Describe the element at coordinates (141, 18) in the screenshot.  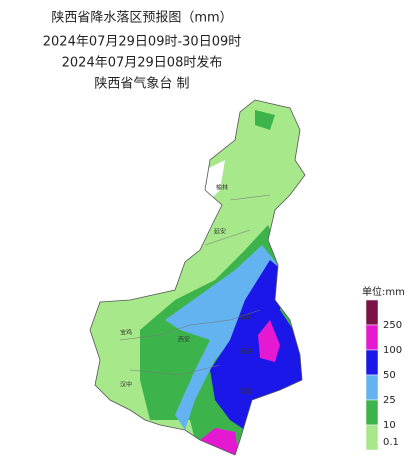
I see `title: 陕西省降水落区预报图（mm）` at that location.